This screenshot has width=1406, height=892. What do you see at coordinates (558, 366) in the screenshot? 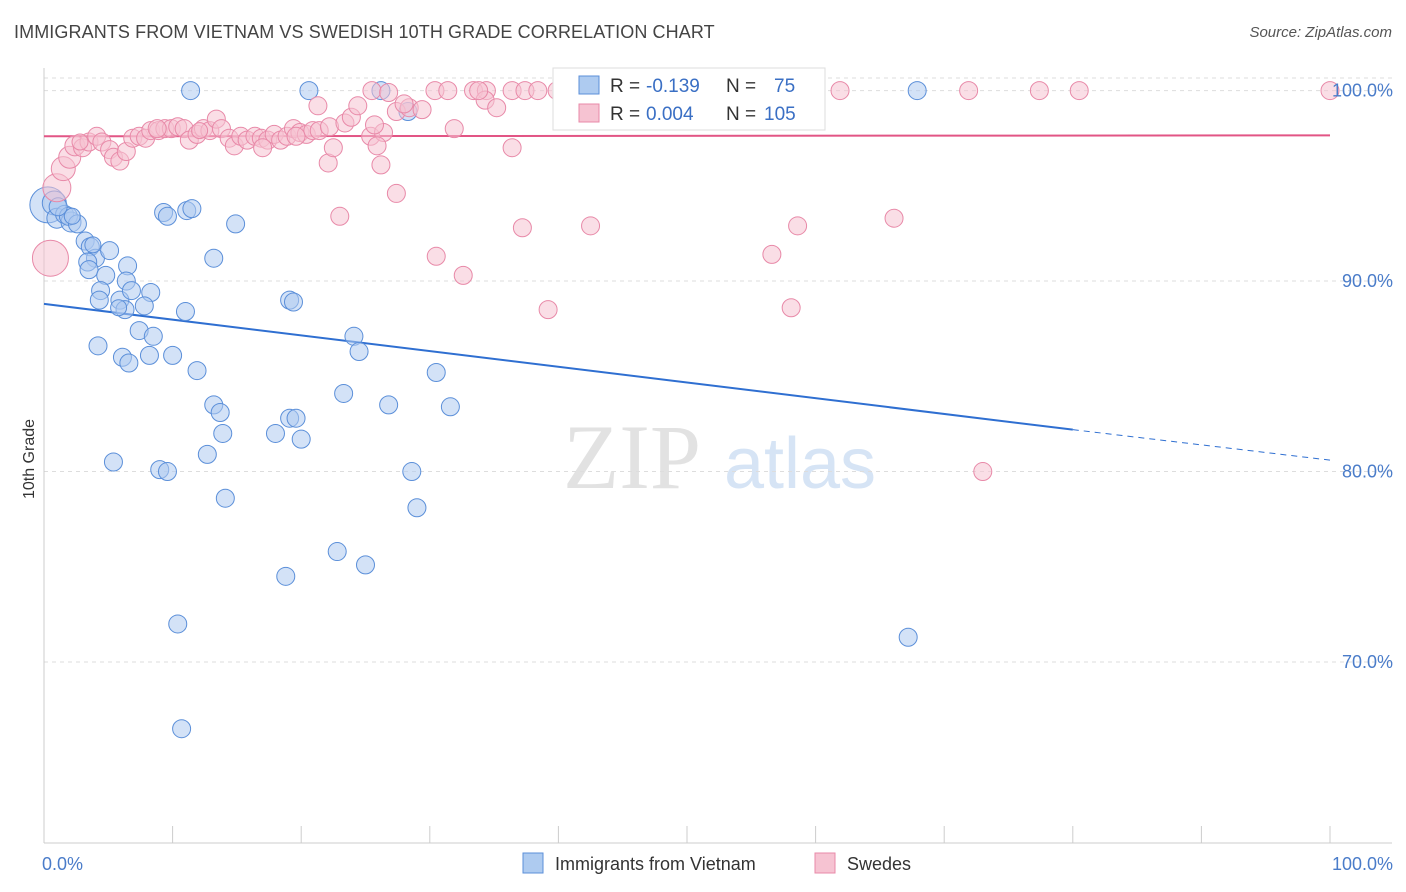
I see `blue-trend-line` at bounding box center [558, 366].